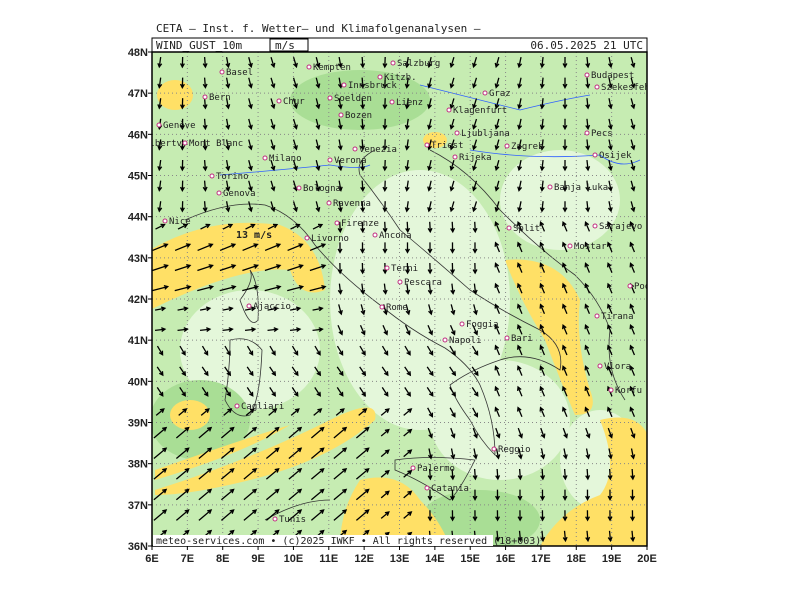 This screenshot has height=604, width=800. I want to click on city-label: Genova, so click(239, 194).